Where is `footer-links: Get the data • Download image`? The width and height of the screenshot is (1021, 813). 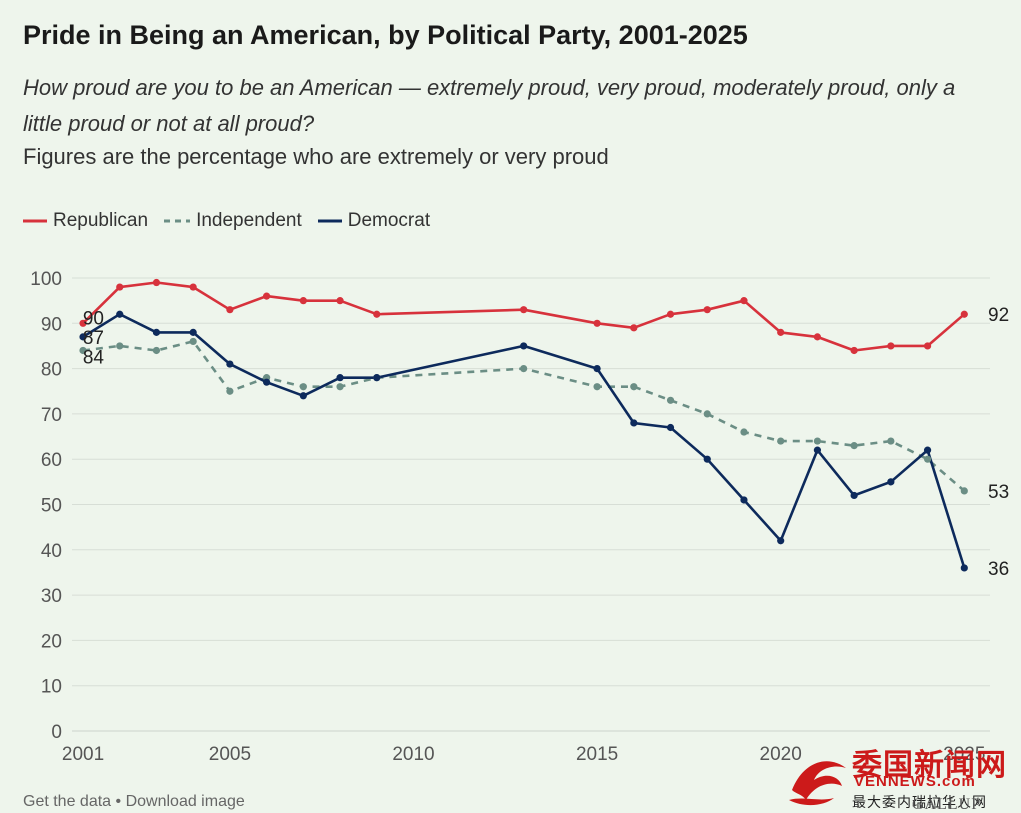 footer-links: Get the data • Download image is located at coordinates (134, 802).